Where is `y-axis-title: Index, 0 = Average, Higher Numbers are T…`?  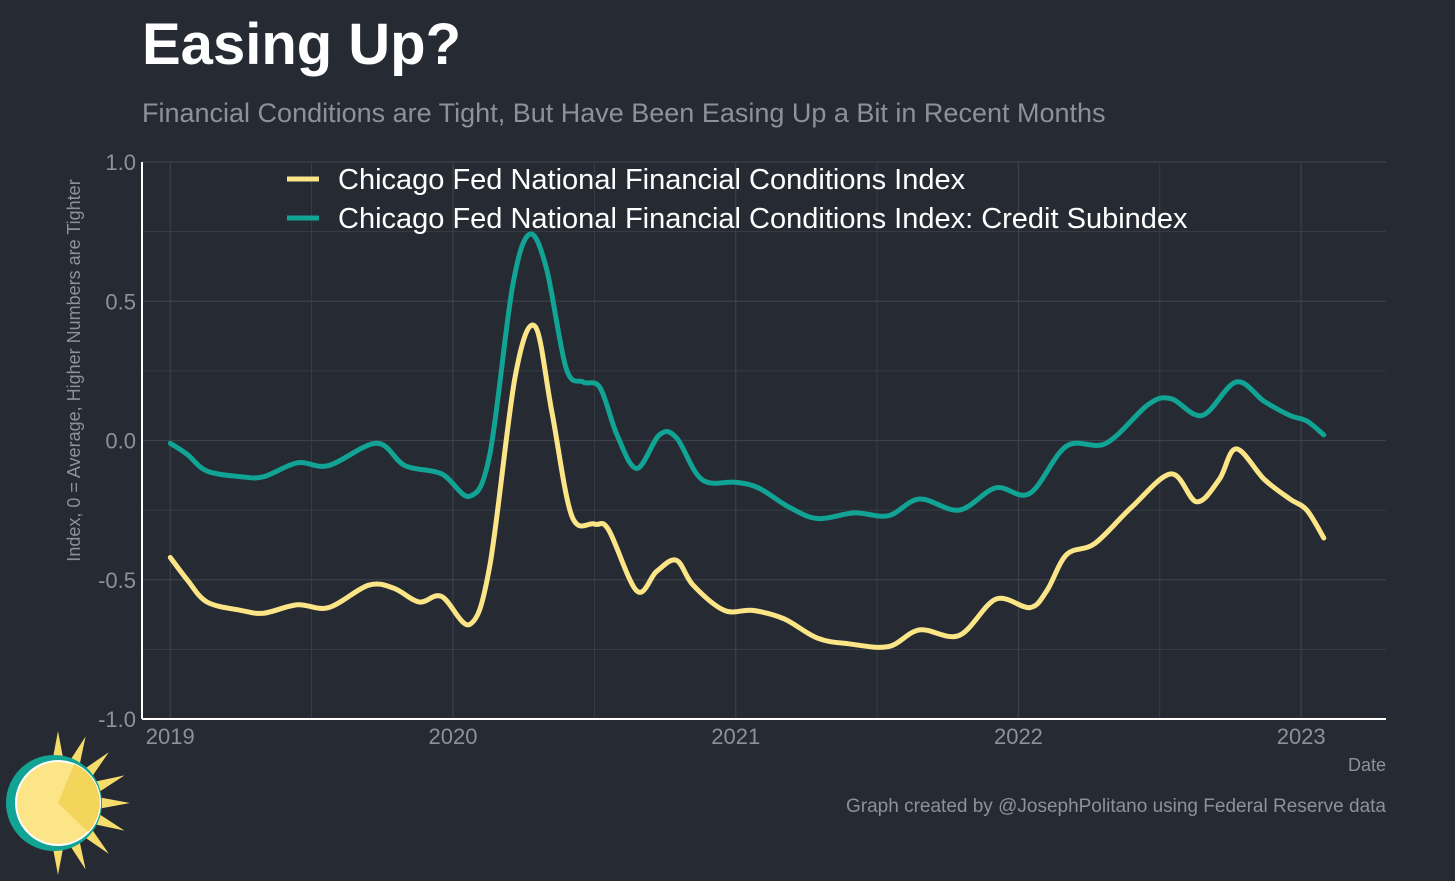 y-axis-title: Index, 0 = Average, Higher Numbers are T… is located at coordinates (74, 370).